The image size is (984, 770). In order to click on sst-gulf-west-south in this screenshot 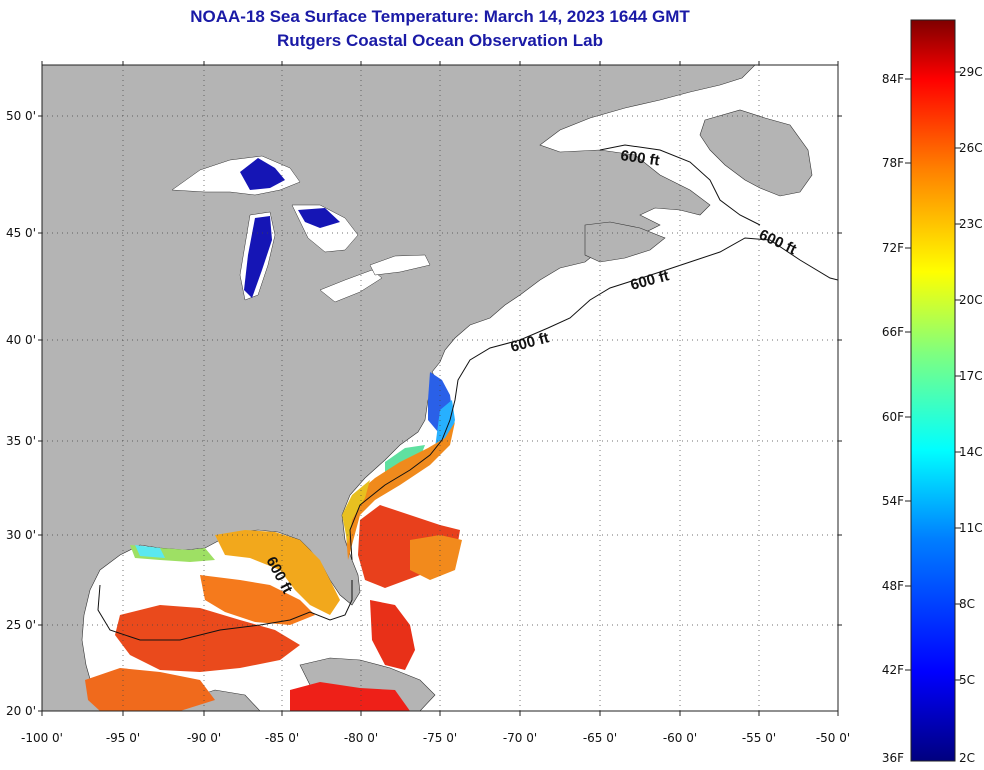, I will do `click(150, 689)`.